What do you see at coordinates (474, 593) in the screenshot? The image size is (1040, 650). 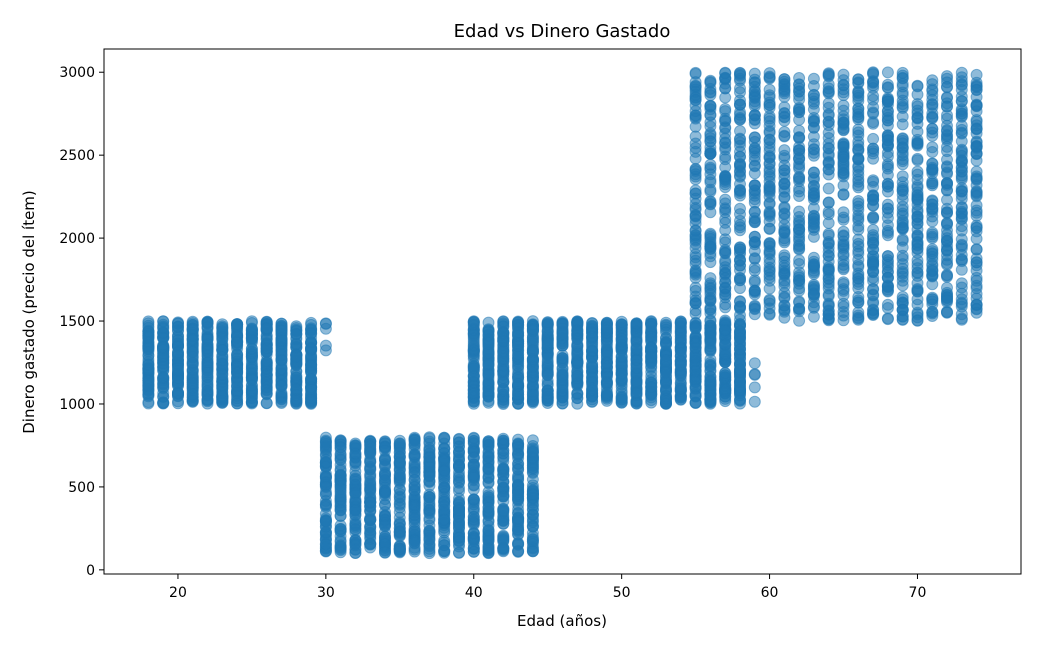 I see `x-tick-label: 40` at bounding box center [474, 593].